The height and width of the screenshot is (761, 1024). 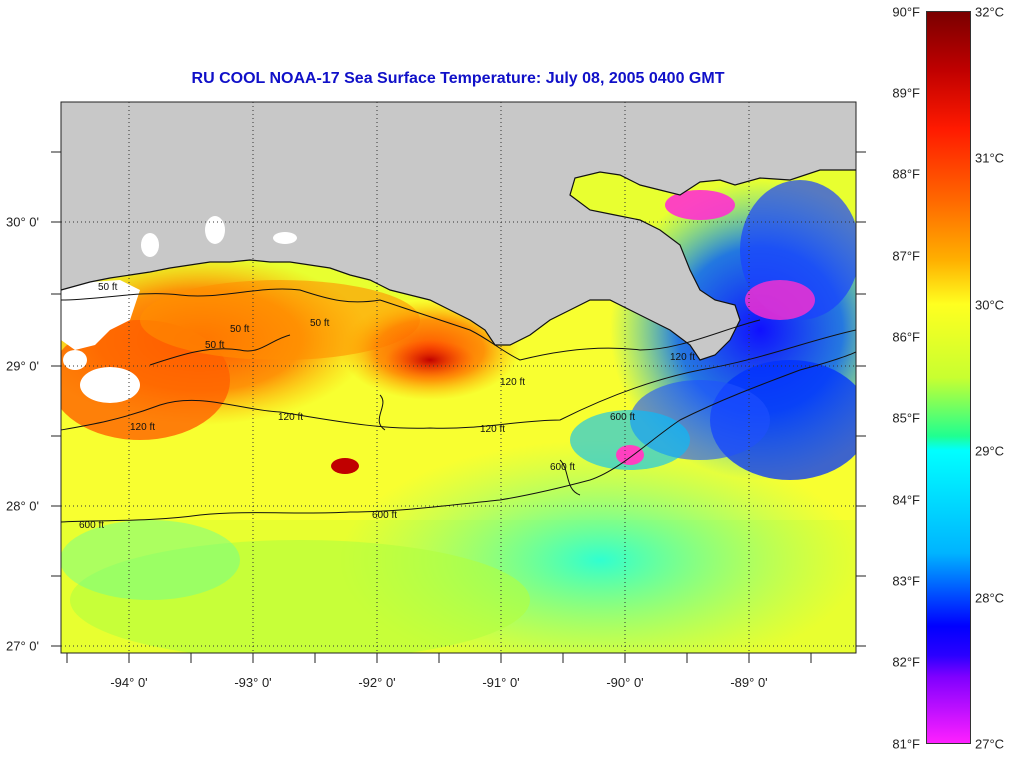 What do you see at coordinates (906, 337) in the screenshot?
I see `colorbar-f-label: 86°F` at bounding box center [906, 337].